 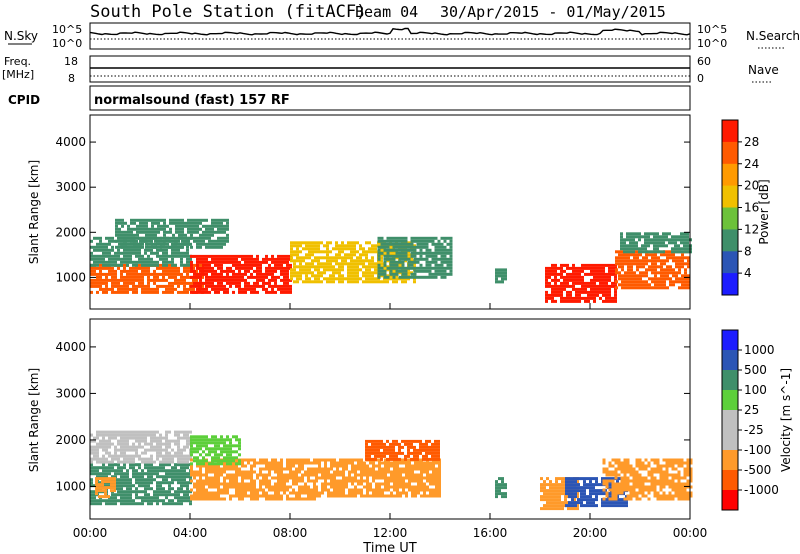 I want to click on freq-tick-top: 18, so click(x=71, y=61).